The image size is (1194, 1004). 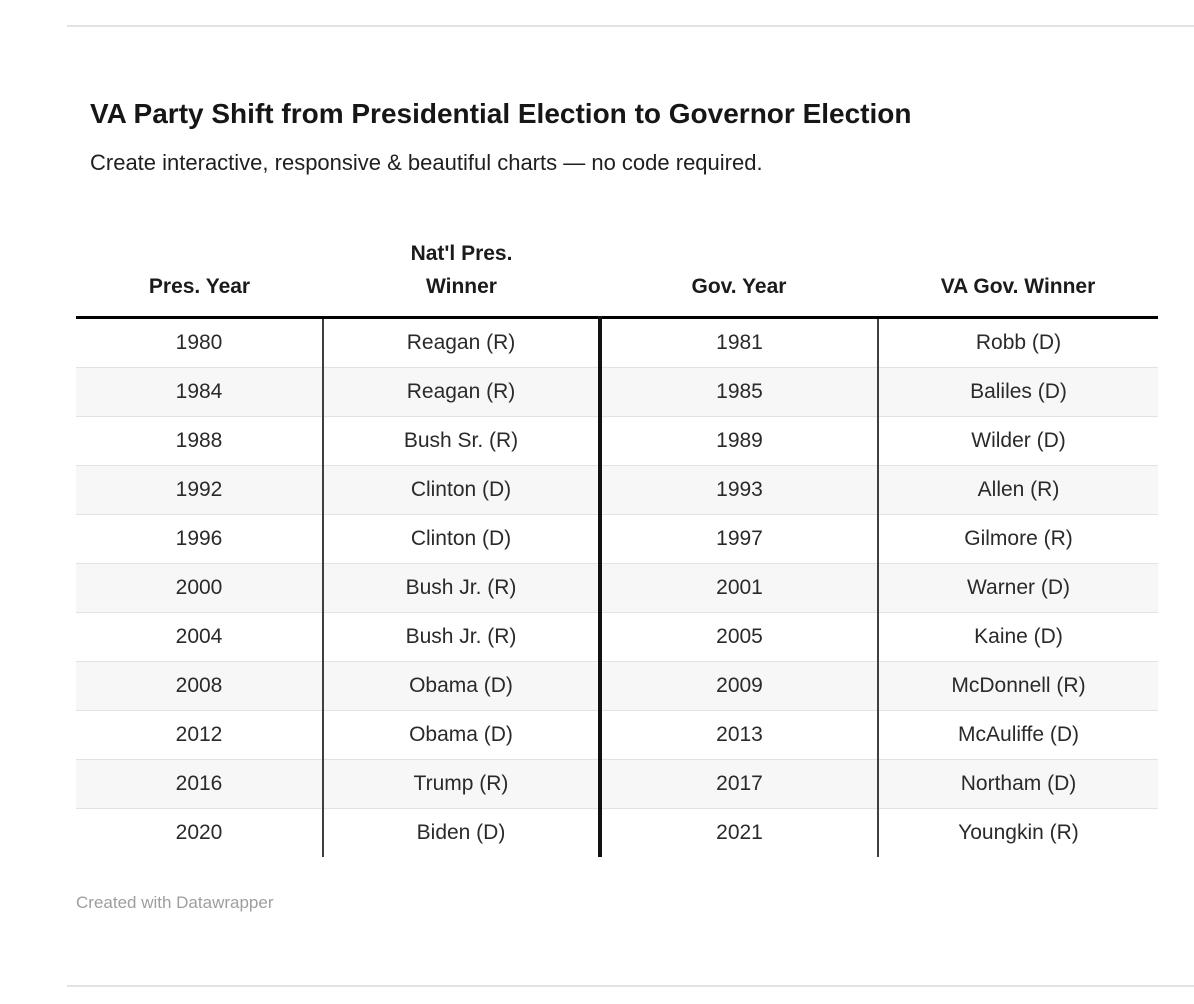 What do you see at coordinates (1017, 588) in the screenshot?
I see `table-cell: Warner (D)` at bounding box center [1017, 588].